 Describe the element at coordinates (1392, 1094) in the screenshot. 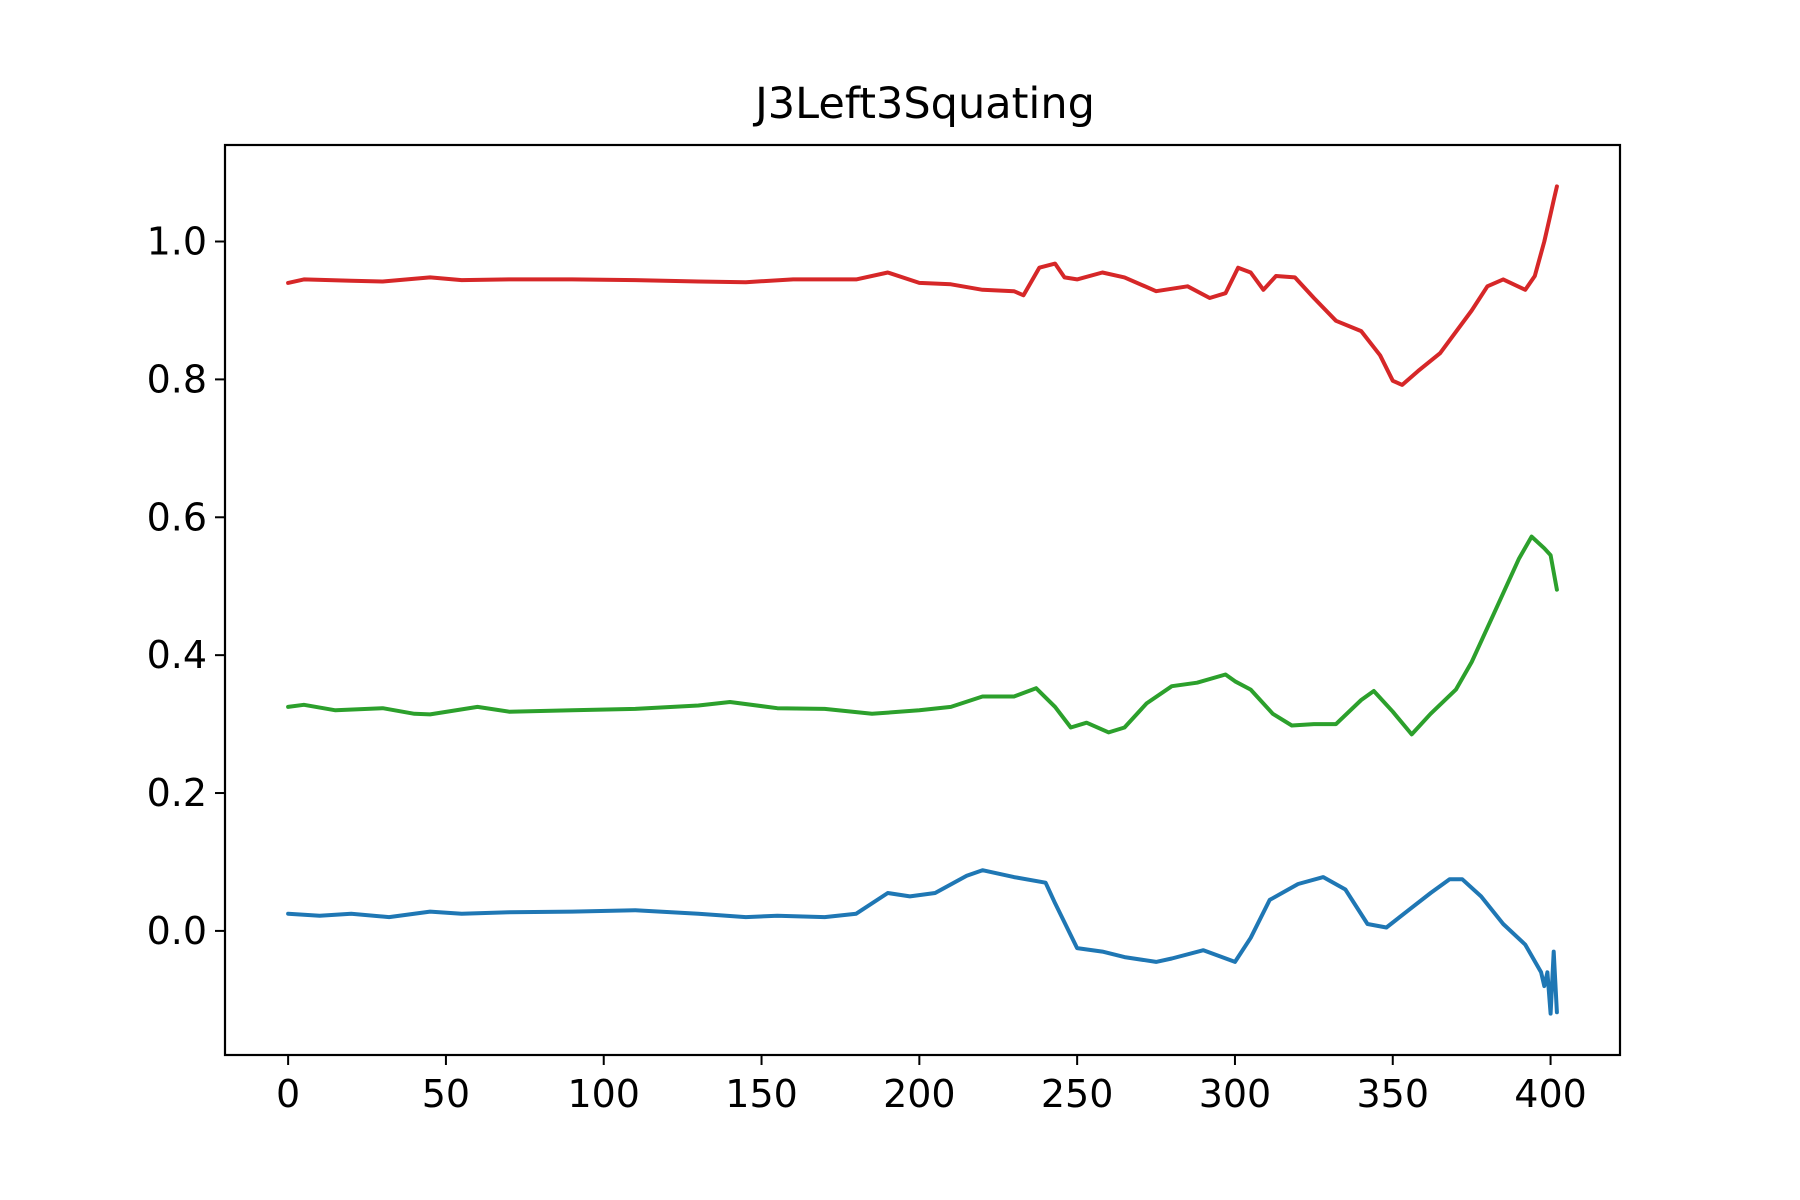

I see `x-tick-label: 350` at that location.